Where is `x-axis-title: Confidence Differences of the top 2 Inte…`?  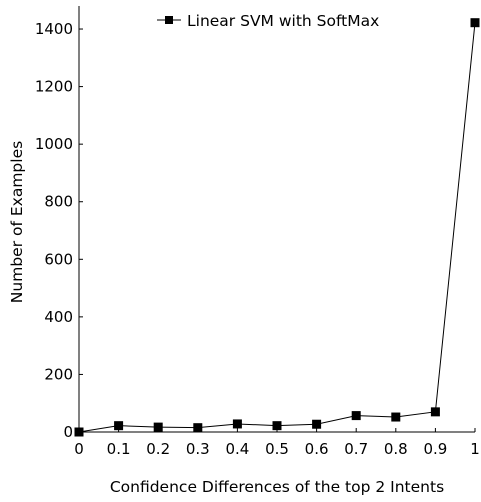
x-axis-title: Confidence Differences of the top 2 Inte… is located at coordinates (277, 487).